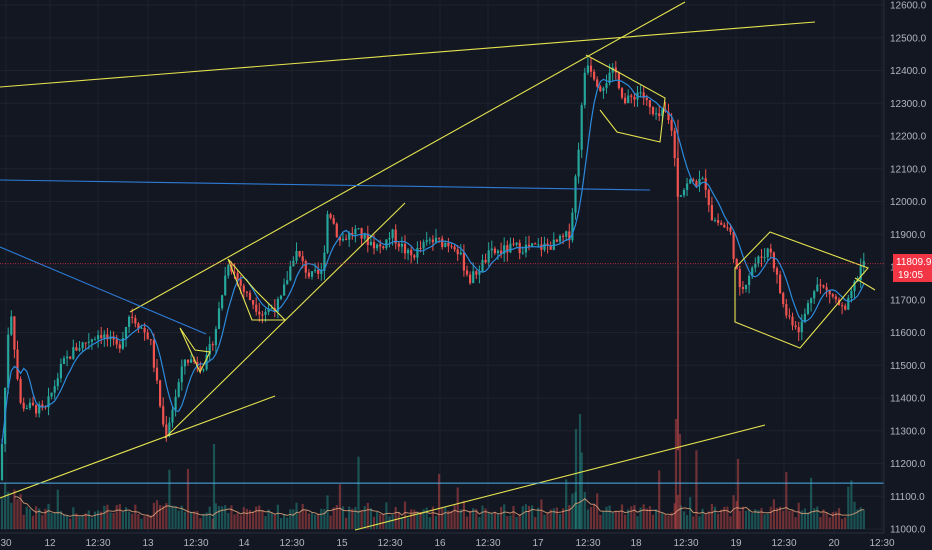  I want to click on x-tick-label: 16, so click(440, 543).